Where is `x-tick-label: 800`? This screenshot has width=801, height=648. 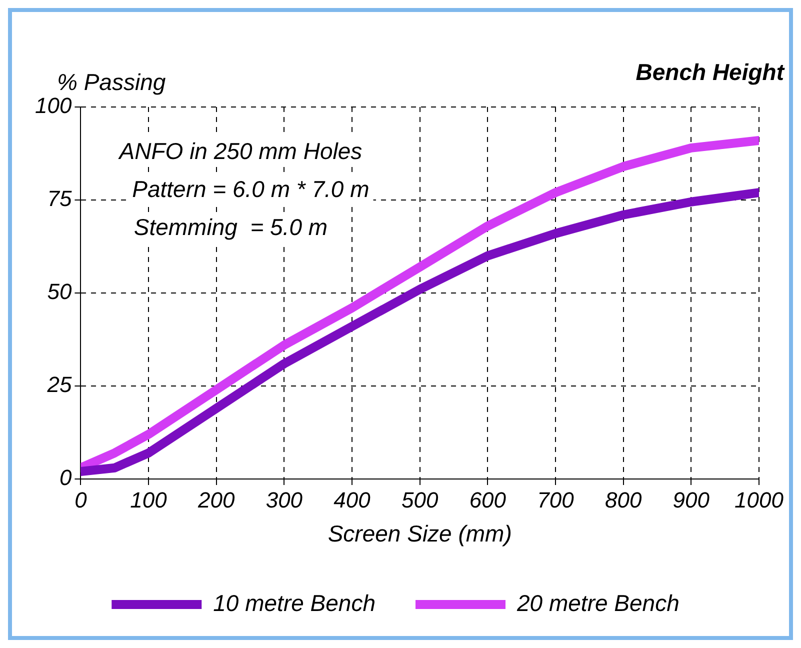 x-tick-label: 800 is located at coordinates (623, 499).